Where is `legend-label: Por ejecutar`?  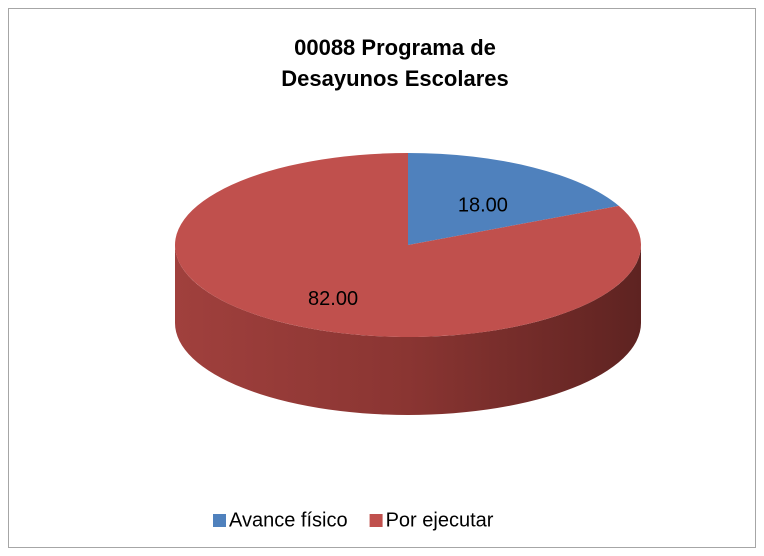 legend-label: Por ejecutar is located at coordinates (440, 520).